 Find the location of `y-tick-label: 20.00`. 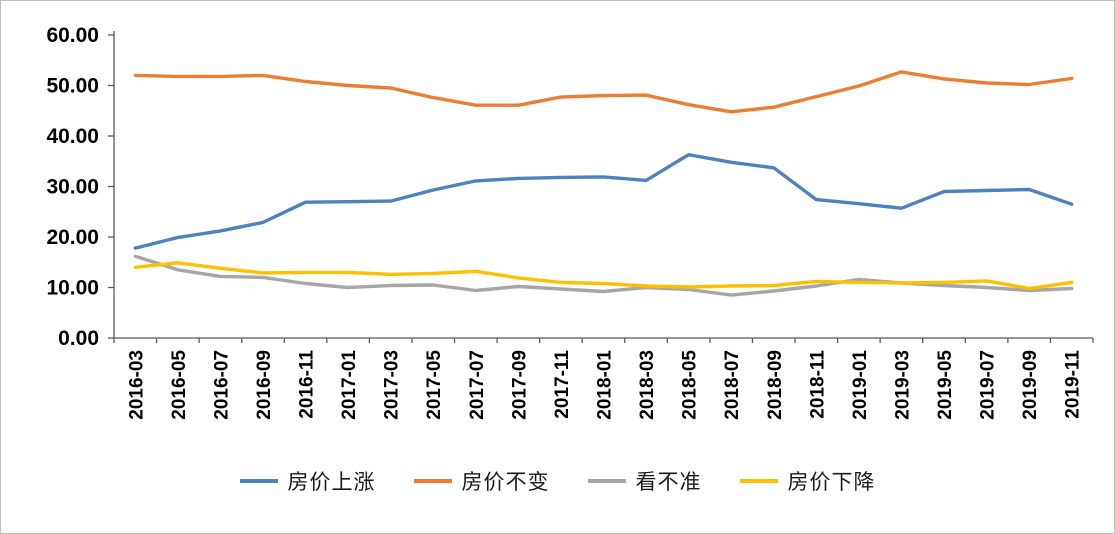

y-tick-label: 20.00 is located at coordinates (72, 237).